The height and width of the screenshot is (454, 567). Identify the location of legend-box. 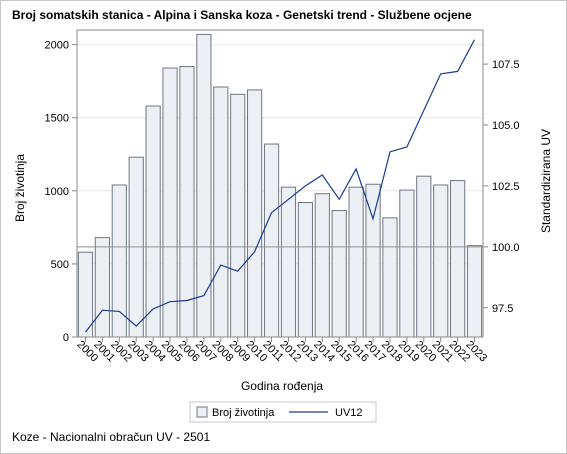
(283, 412).